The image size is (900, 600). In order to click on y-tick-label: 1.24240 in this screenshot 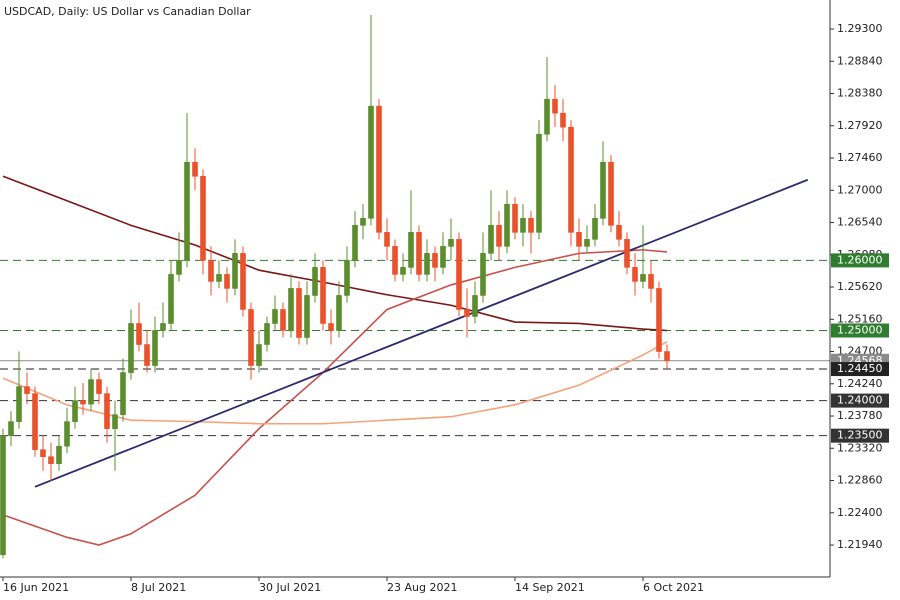, I will do `click(860, 383)`.